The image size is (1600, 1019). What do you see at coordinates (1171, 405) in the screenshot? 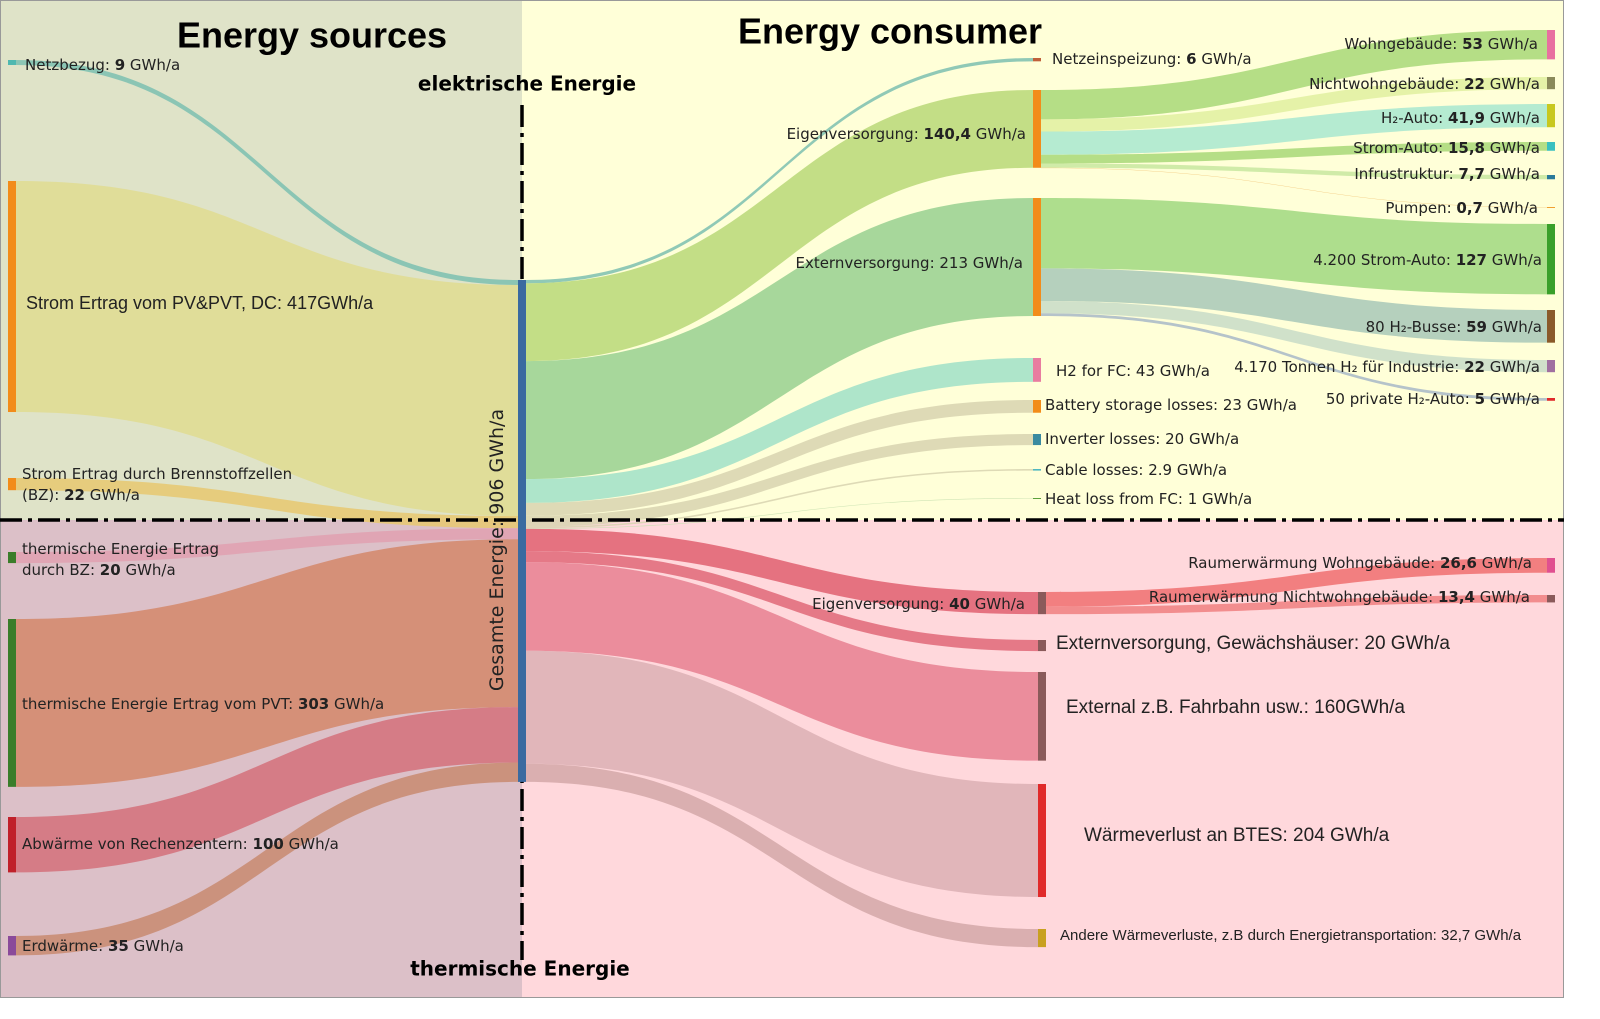
I see `label-text: Battery storage losses: 23 GWh/a` at bounding box center [1171, 405].